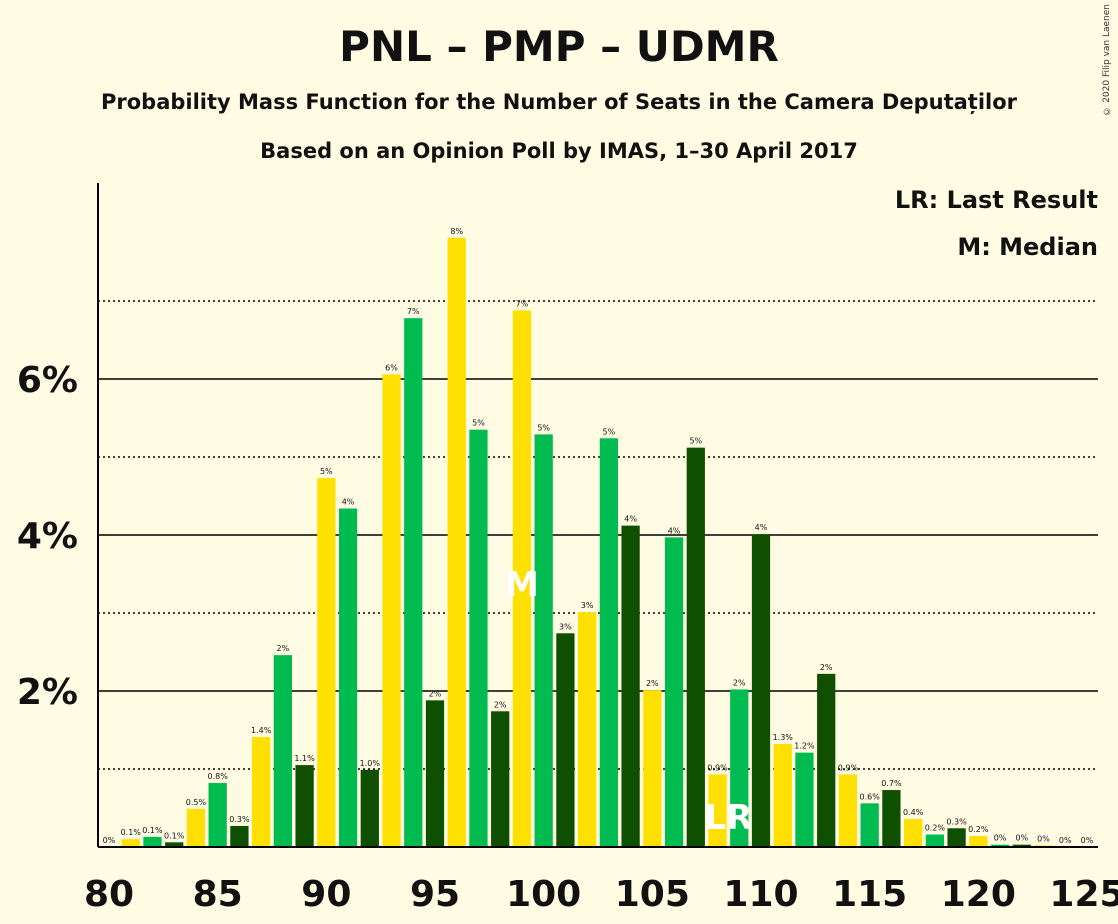 This screenshot has height=924, width=1118. I want to click on legend-median: M: Median, so click(1027, 247).